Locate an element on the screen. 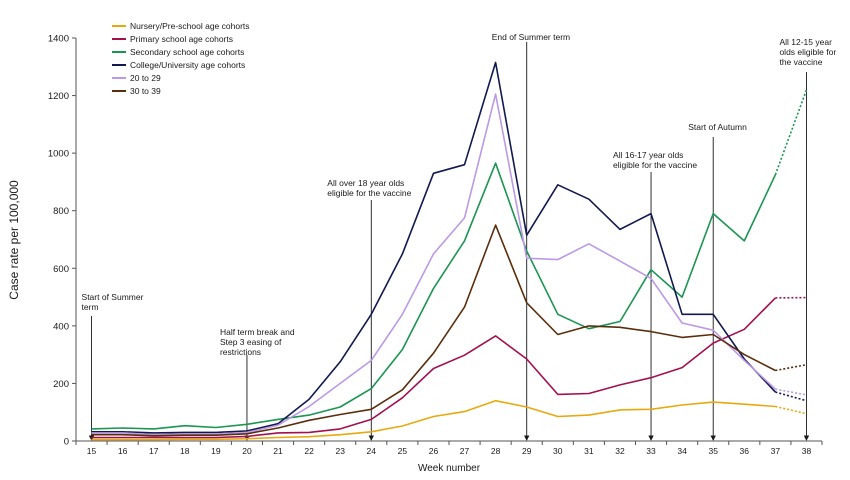 This screenshot has width=850, height=480. x-tick-label: 20 is located at coordinates (247, 451).